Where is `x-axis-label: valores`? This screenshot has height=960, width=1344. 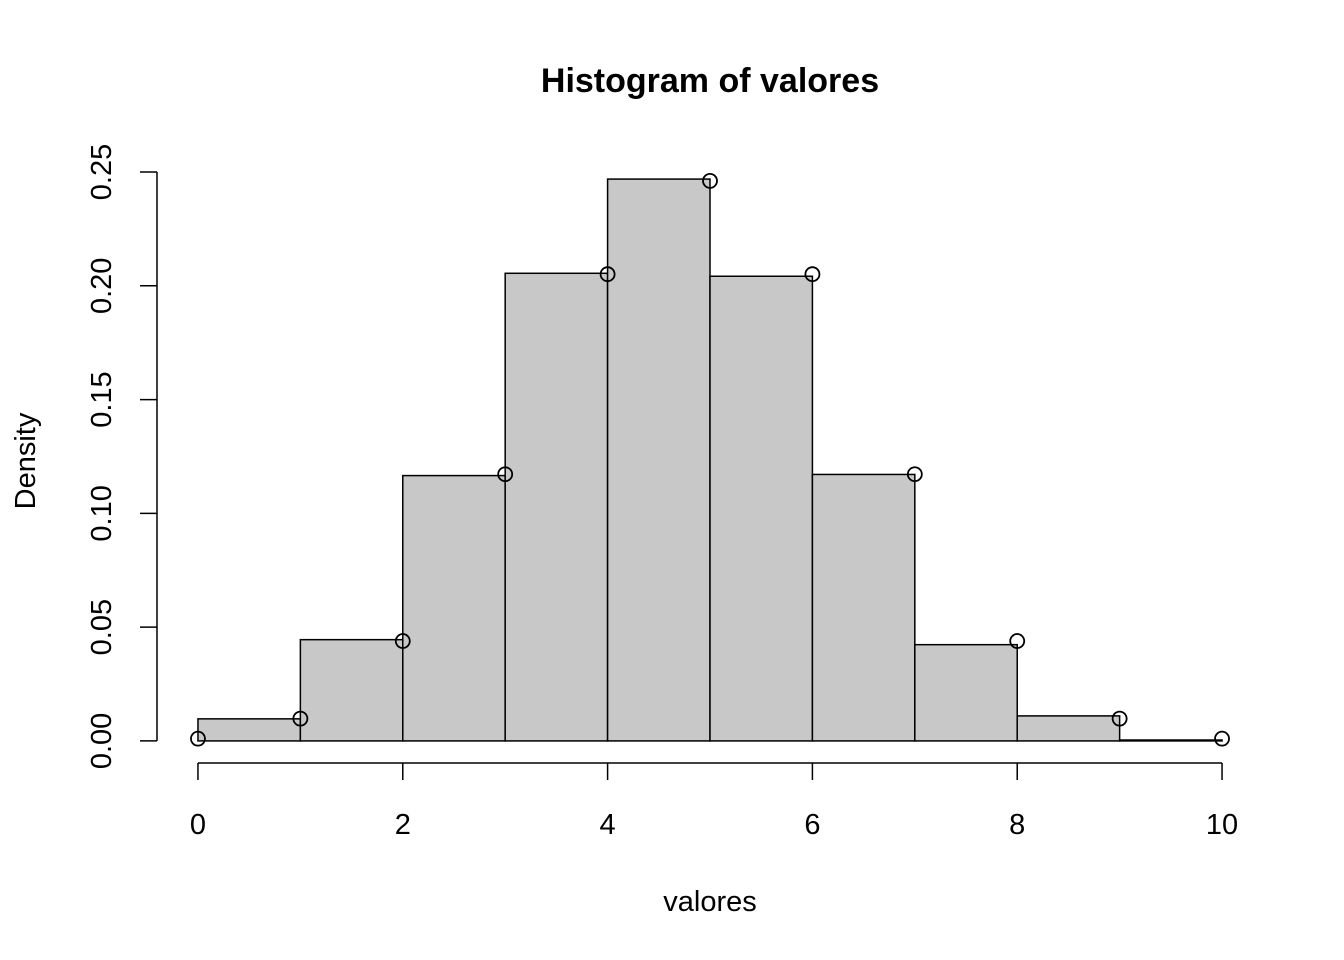 x-axis-label: valores is located at coordinates (710, 902).